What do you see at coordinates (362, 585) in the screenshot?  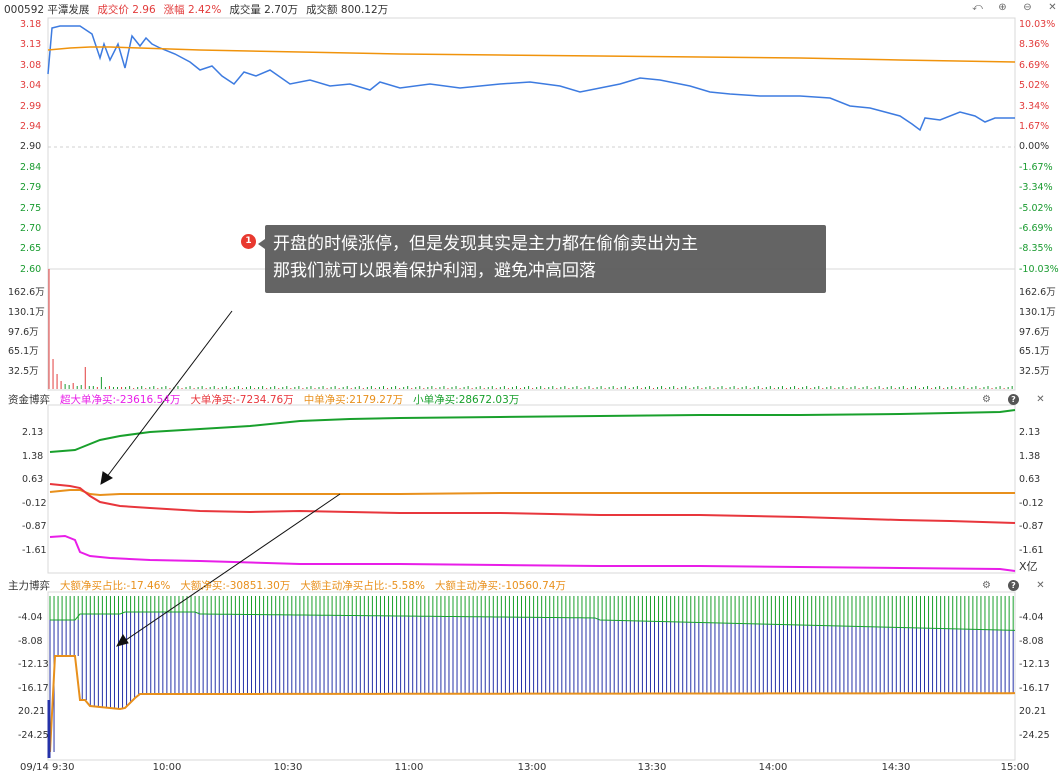 I see `large-active-ratio: 大额主动净买占比:-5.58%` at bounding box center [362, 585].